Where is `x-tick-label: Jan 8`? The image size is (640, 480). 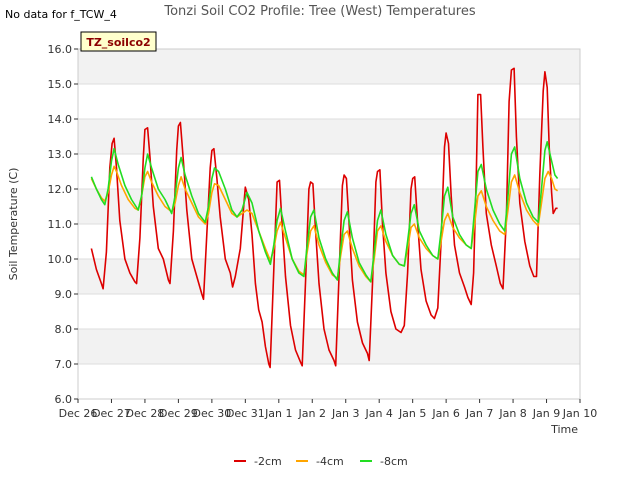
x-tick-label: Jan 8 is located at coordinates (512, 413).